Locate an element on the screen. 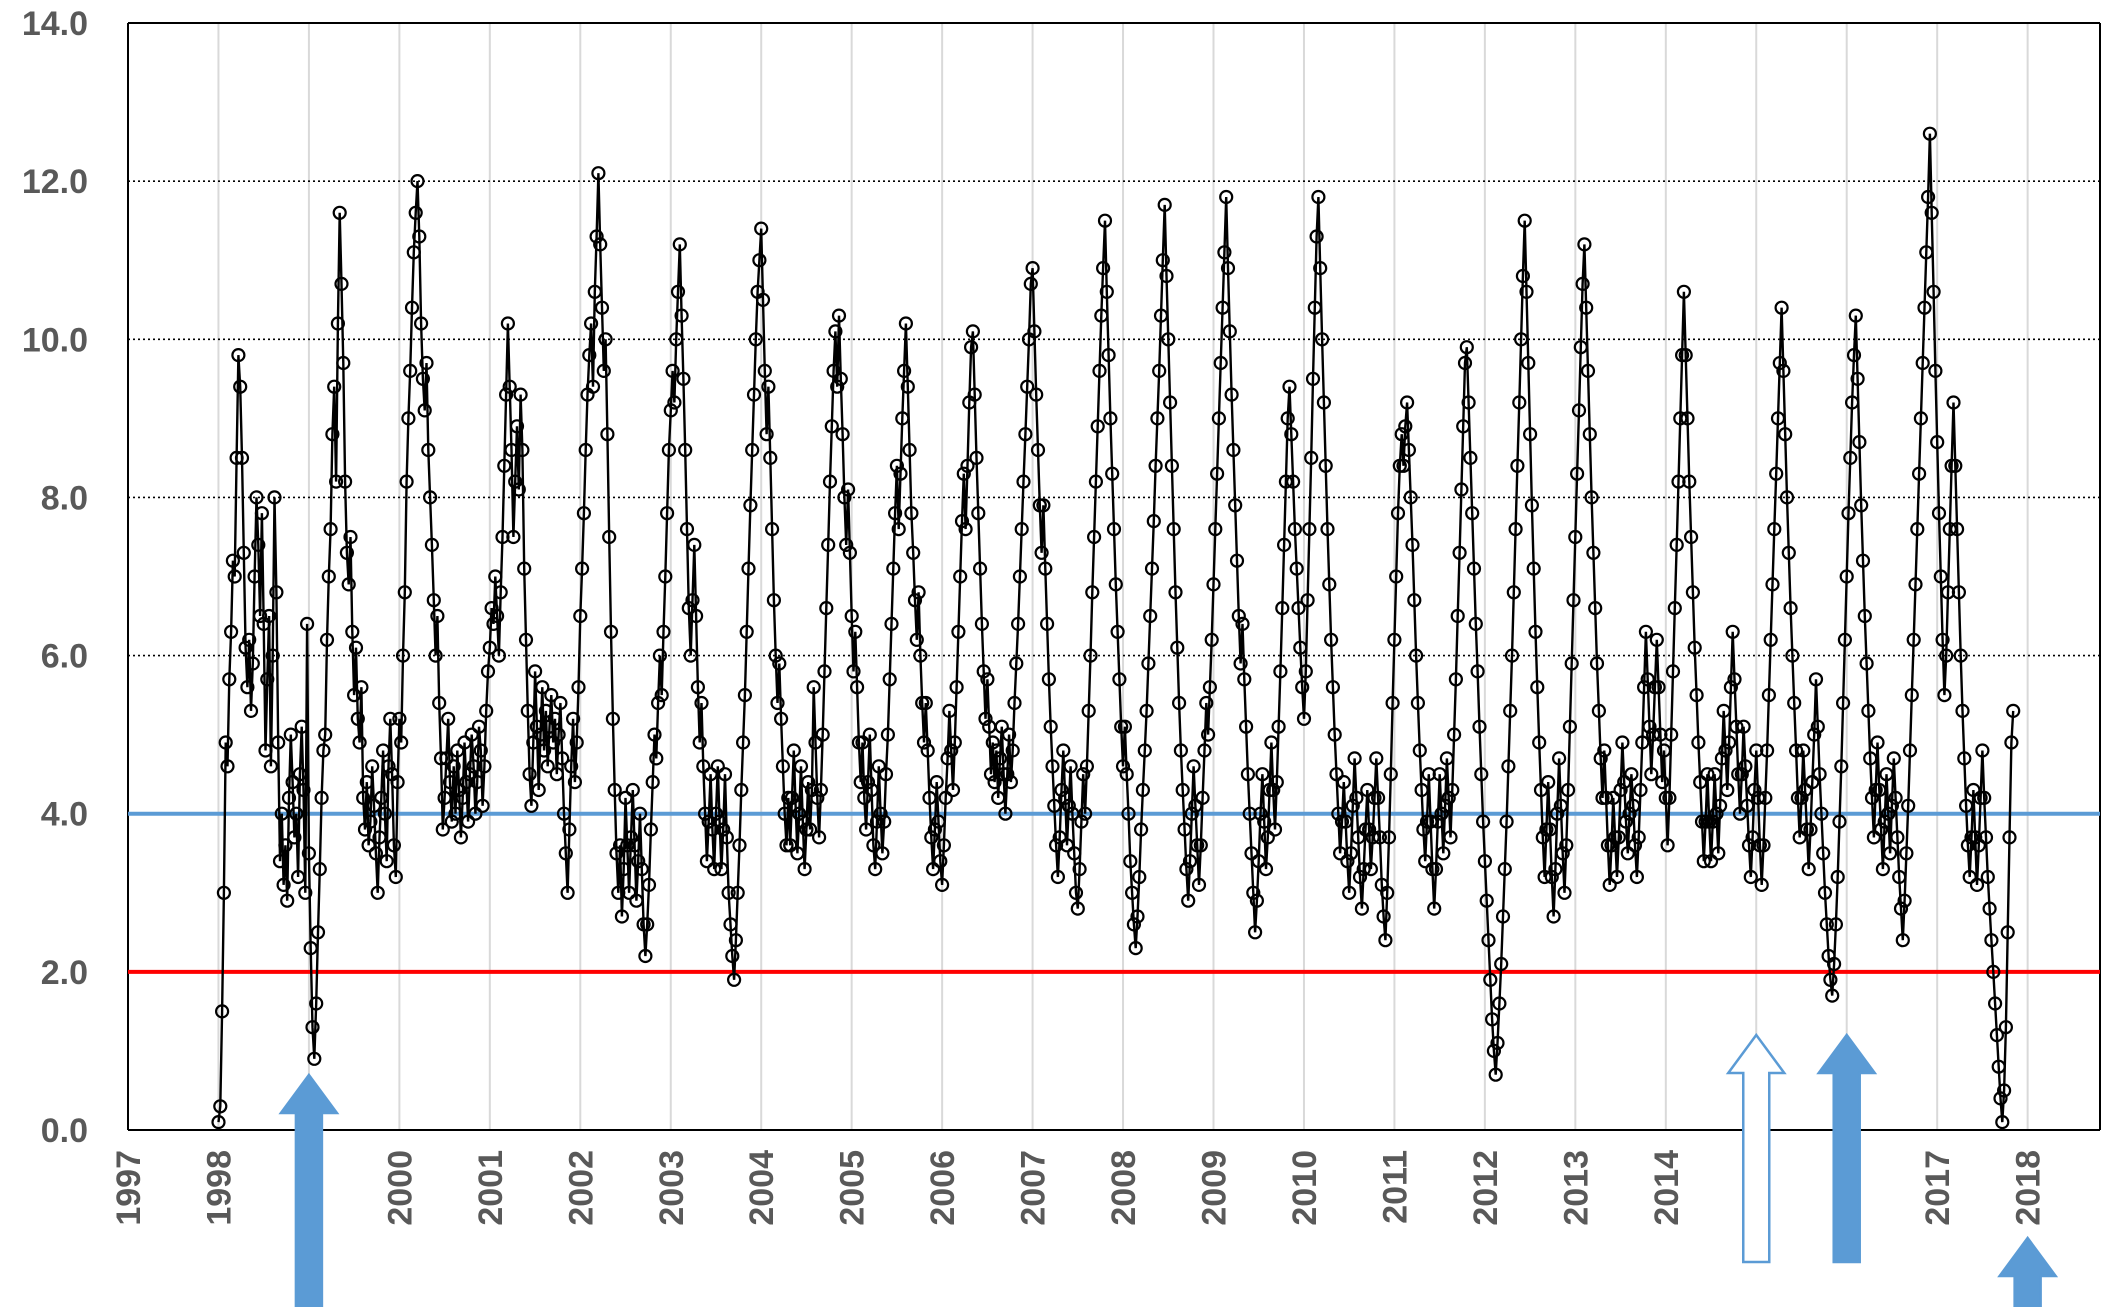 This screenshot has width=2105, height=1307. x-tick-label: 2002 is located at coordinates (581, 1188).